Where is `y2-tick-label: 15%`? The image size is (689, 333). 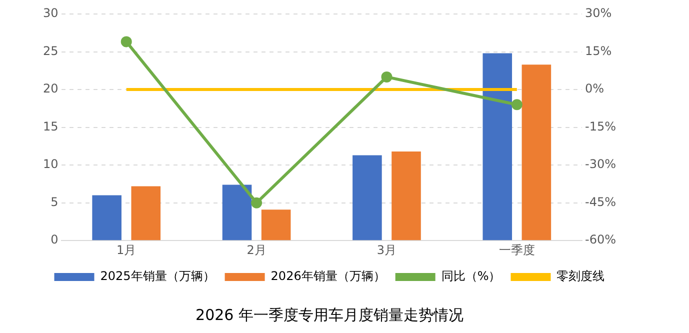
y2-tick-label: 15% is located at coordinates (598, 51).